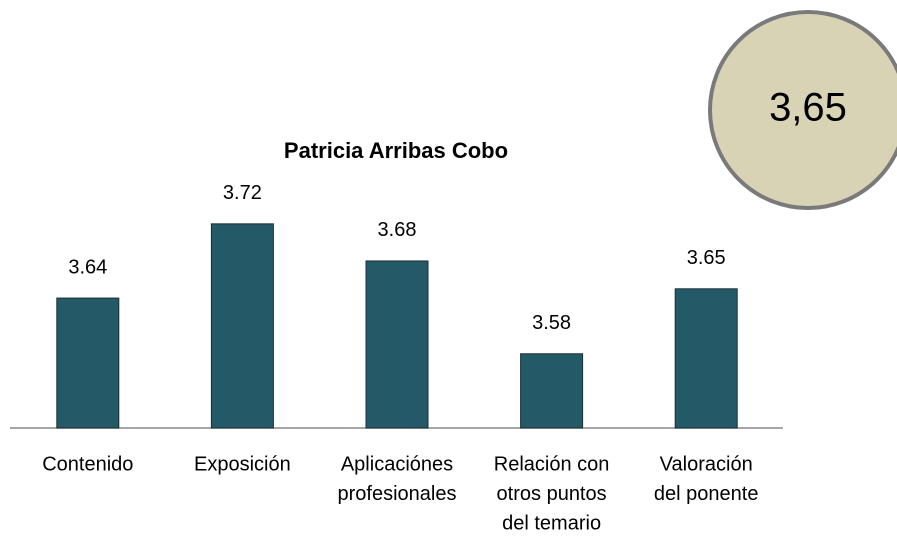  Describe the element at coordinates (397, 230) in the screenshot. I see `value-label: 3.68` at that location.